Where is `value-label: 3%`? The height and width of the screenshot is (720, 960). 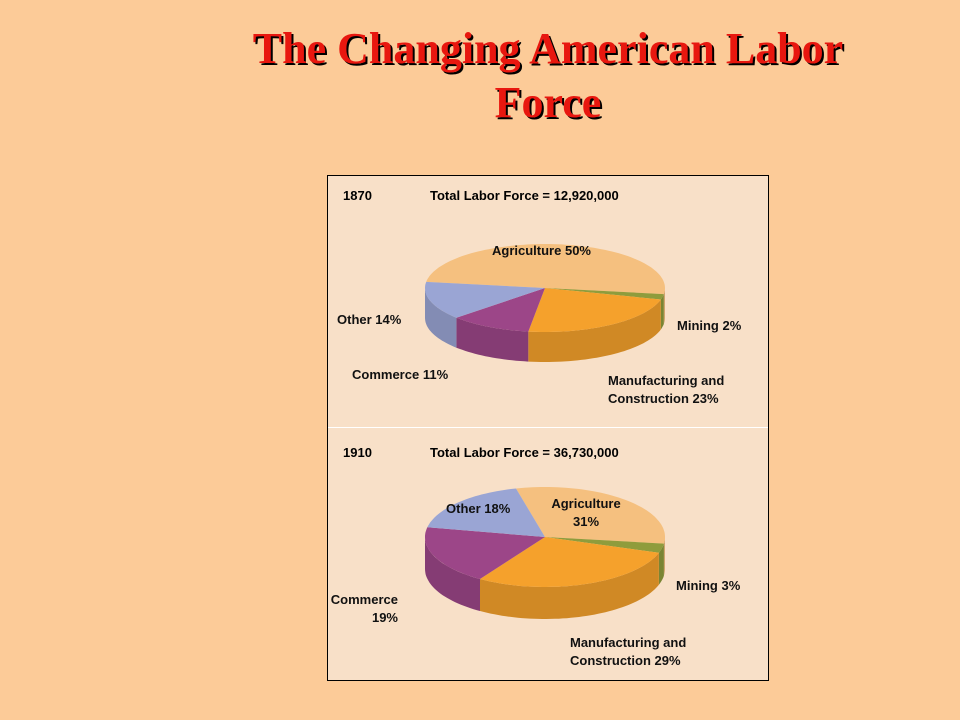
value-label: 3% is located at coordinates (731, 585).